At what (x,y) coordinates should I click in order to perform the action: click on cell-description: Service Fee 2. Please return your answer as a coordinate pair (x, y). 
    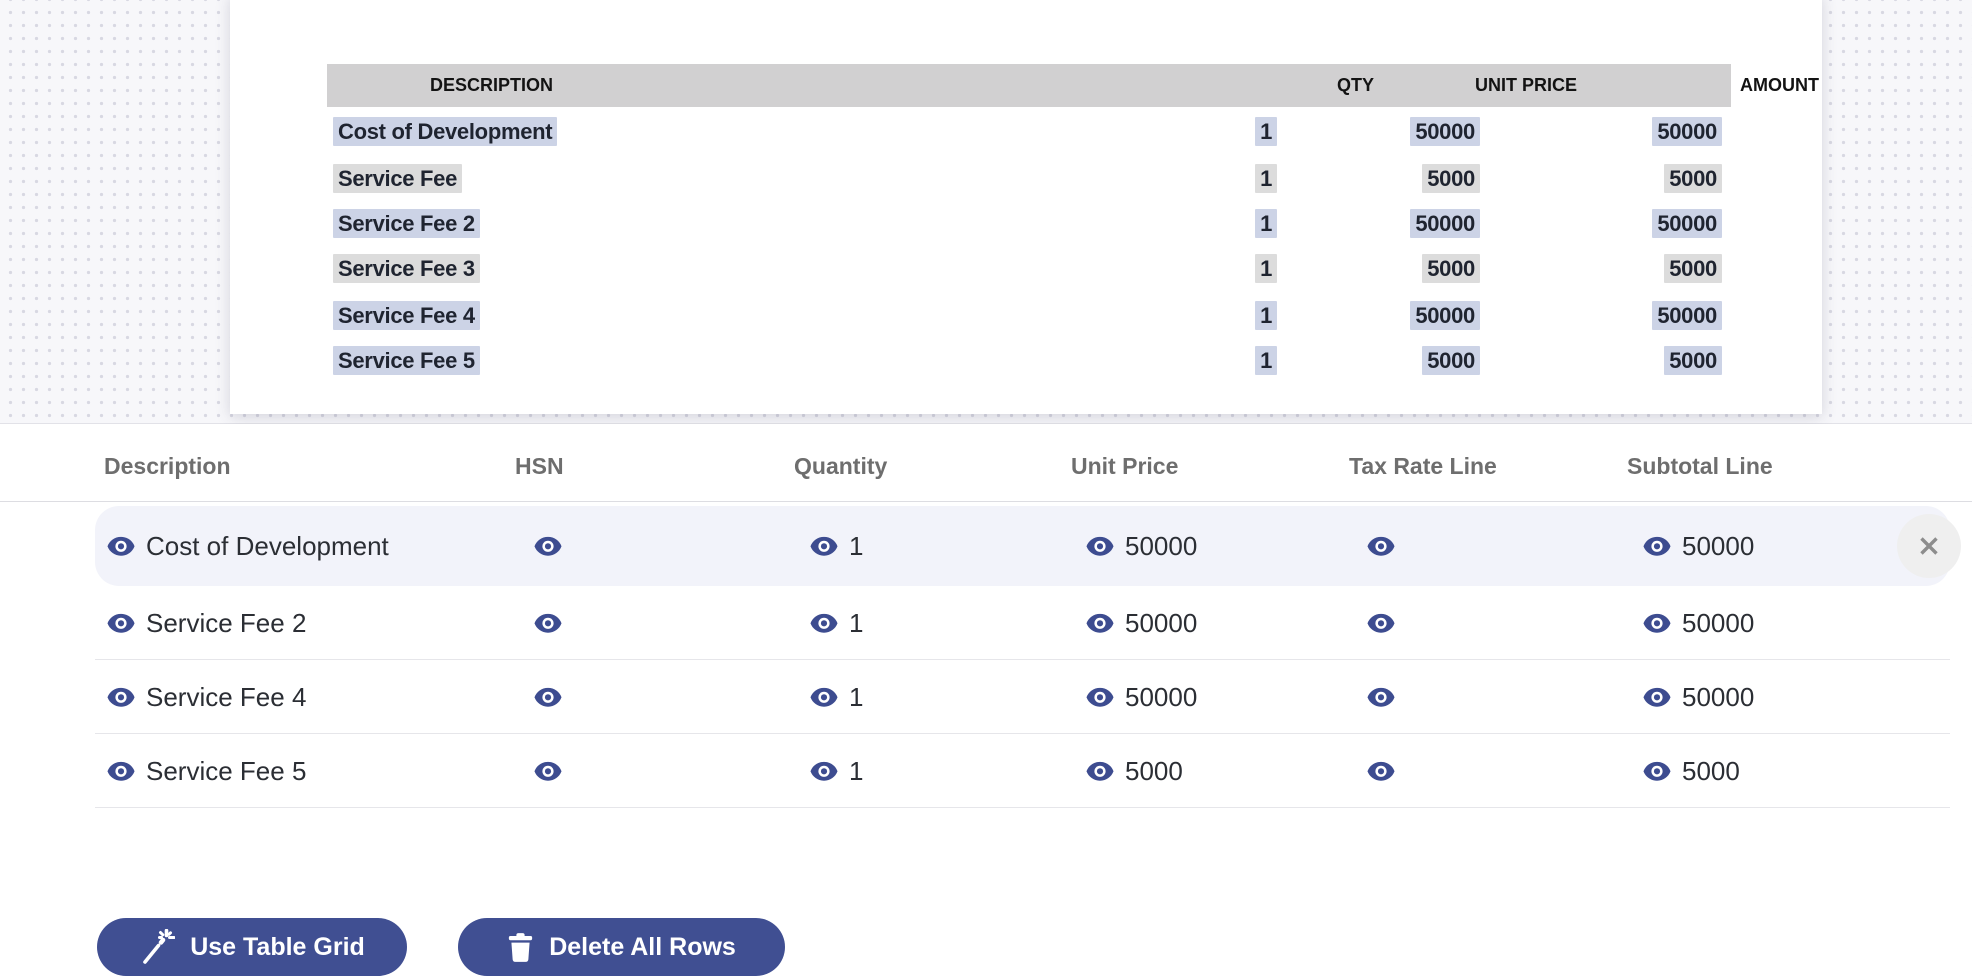
    Looking at the image, I should click on (206, 623).